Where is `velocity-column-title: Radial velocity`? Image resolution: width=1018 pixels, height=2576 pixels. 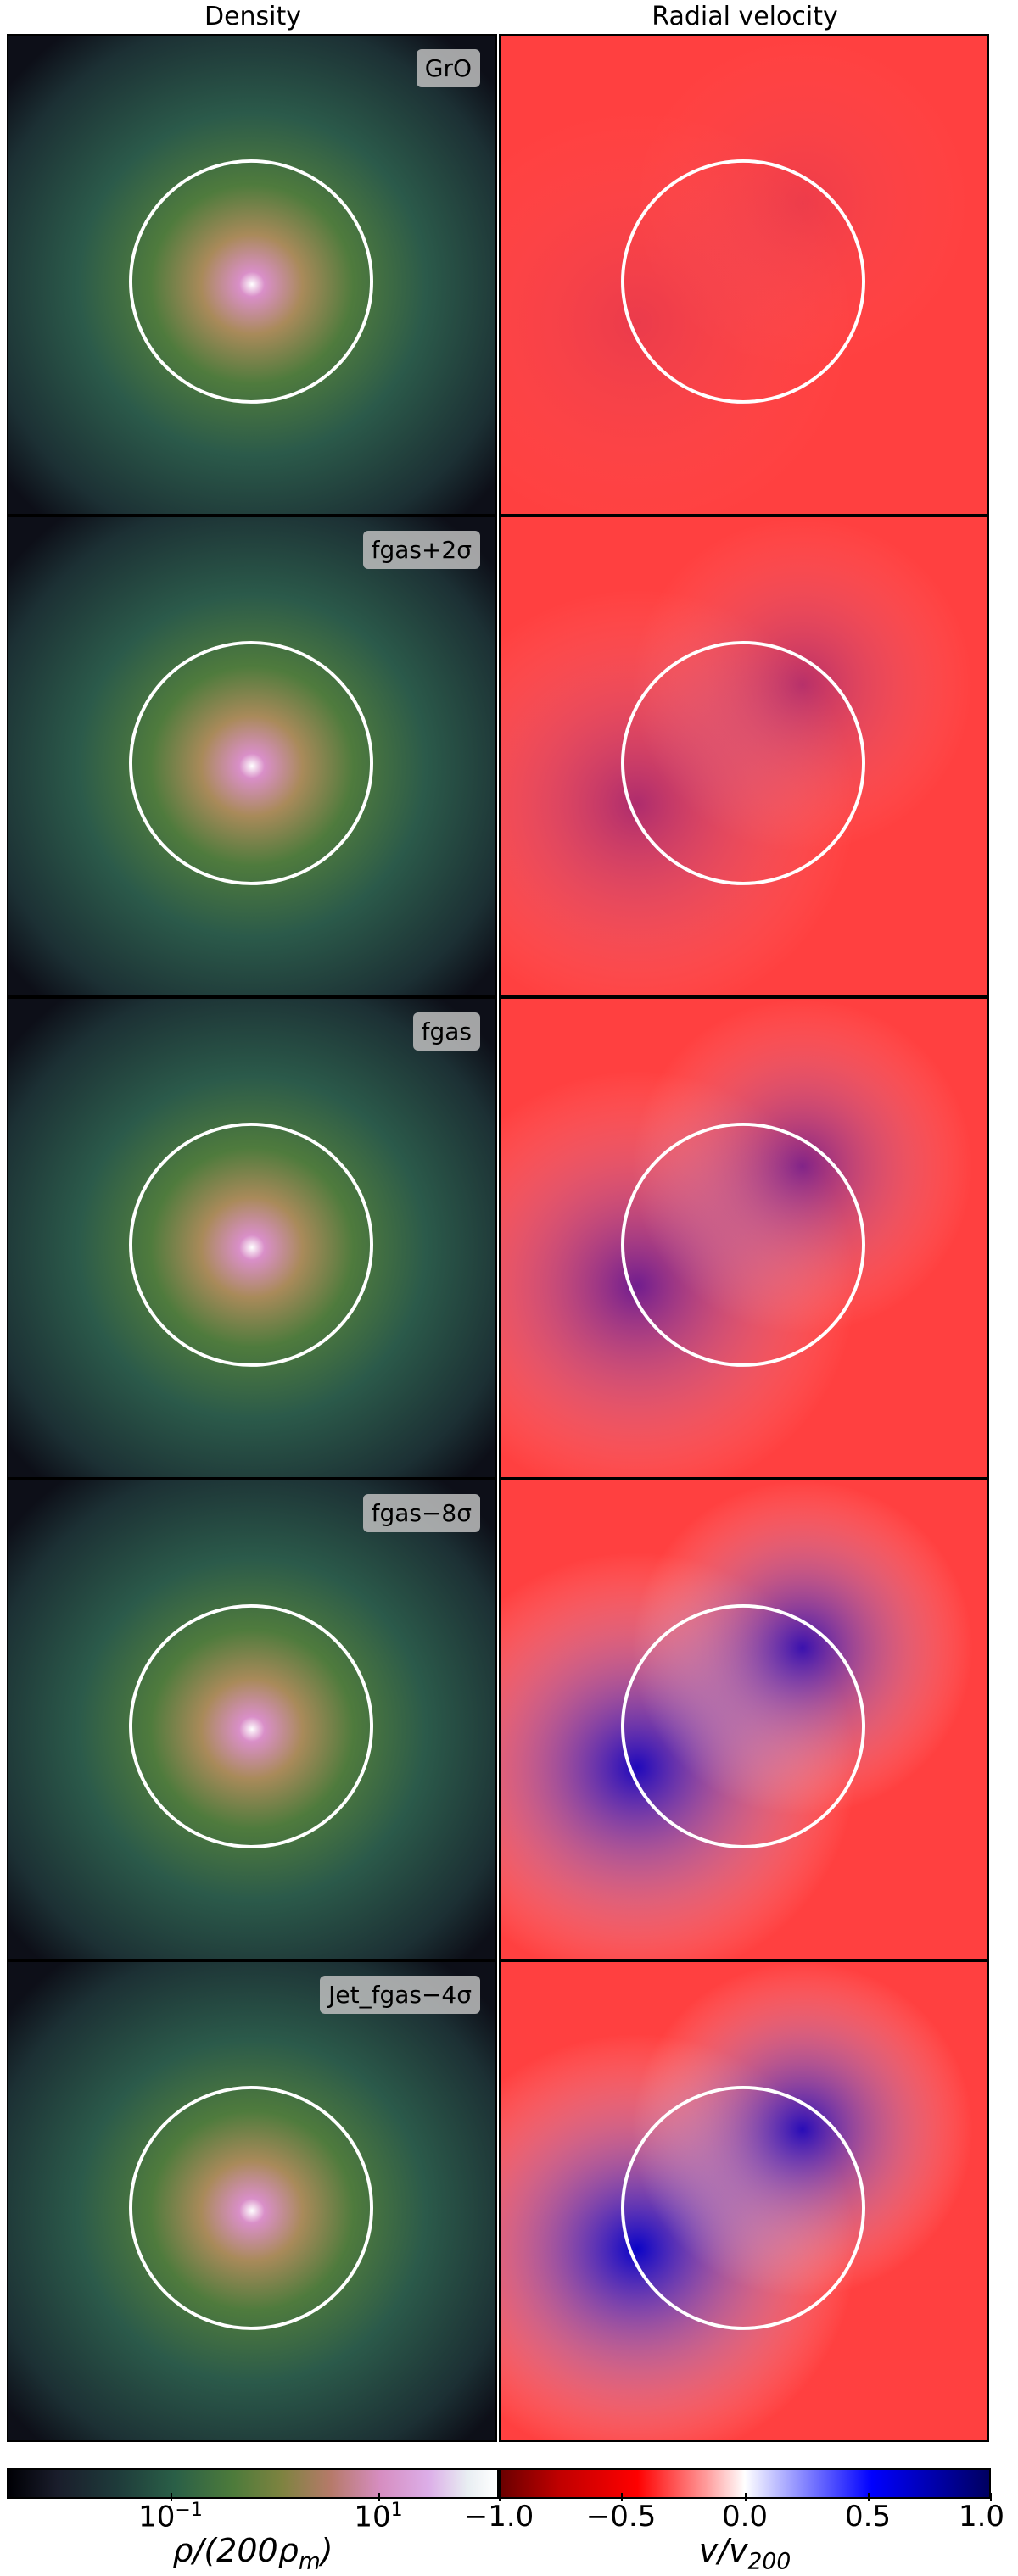
velocity-column-title: Radial velocity is located at coordinates (745, 16).